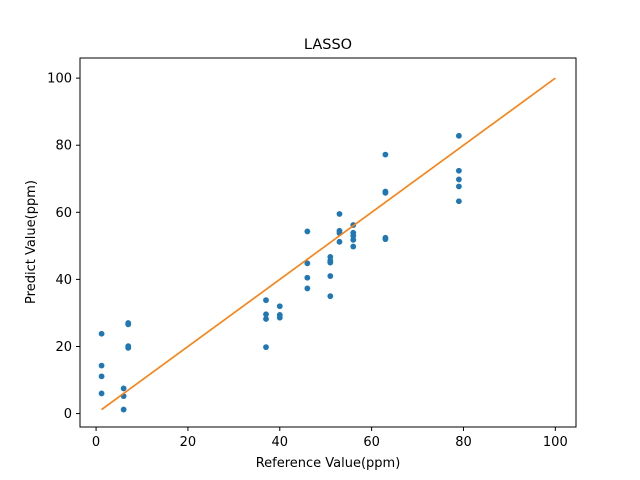  What do you see at coordinates (188, 442) in the screenshot?
I see `x-tick-label: 20` at bounding box center [188, 442].